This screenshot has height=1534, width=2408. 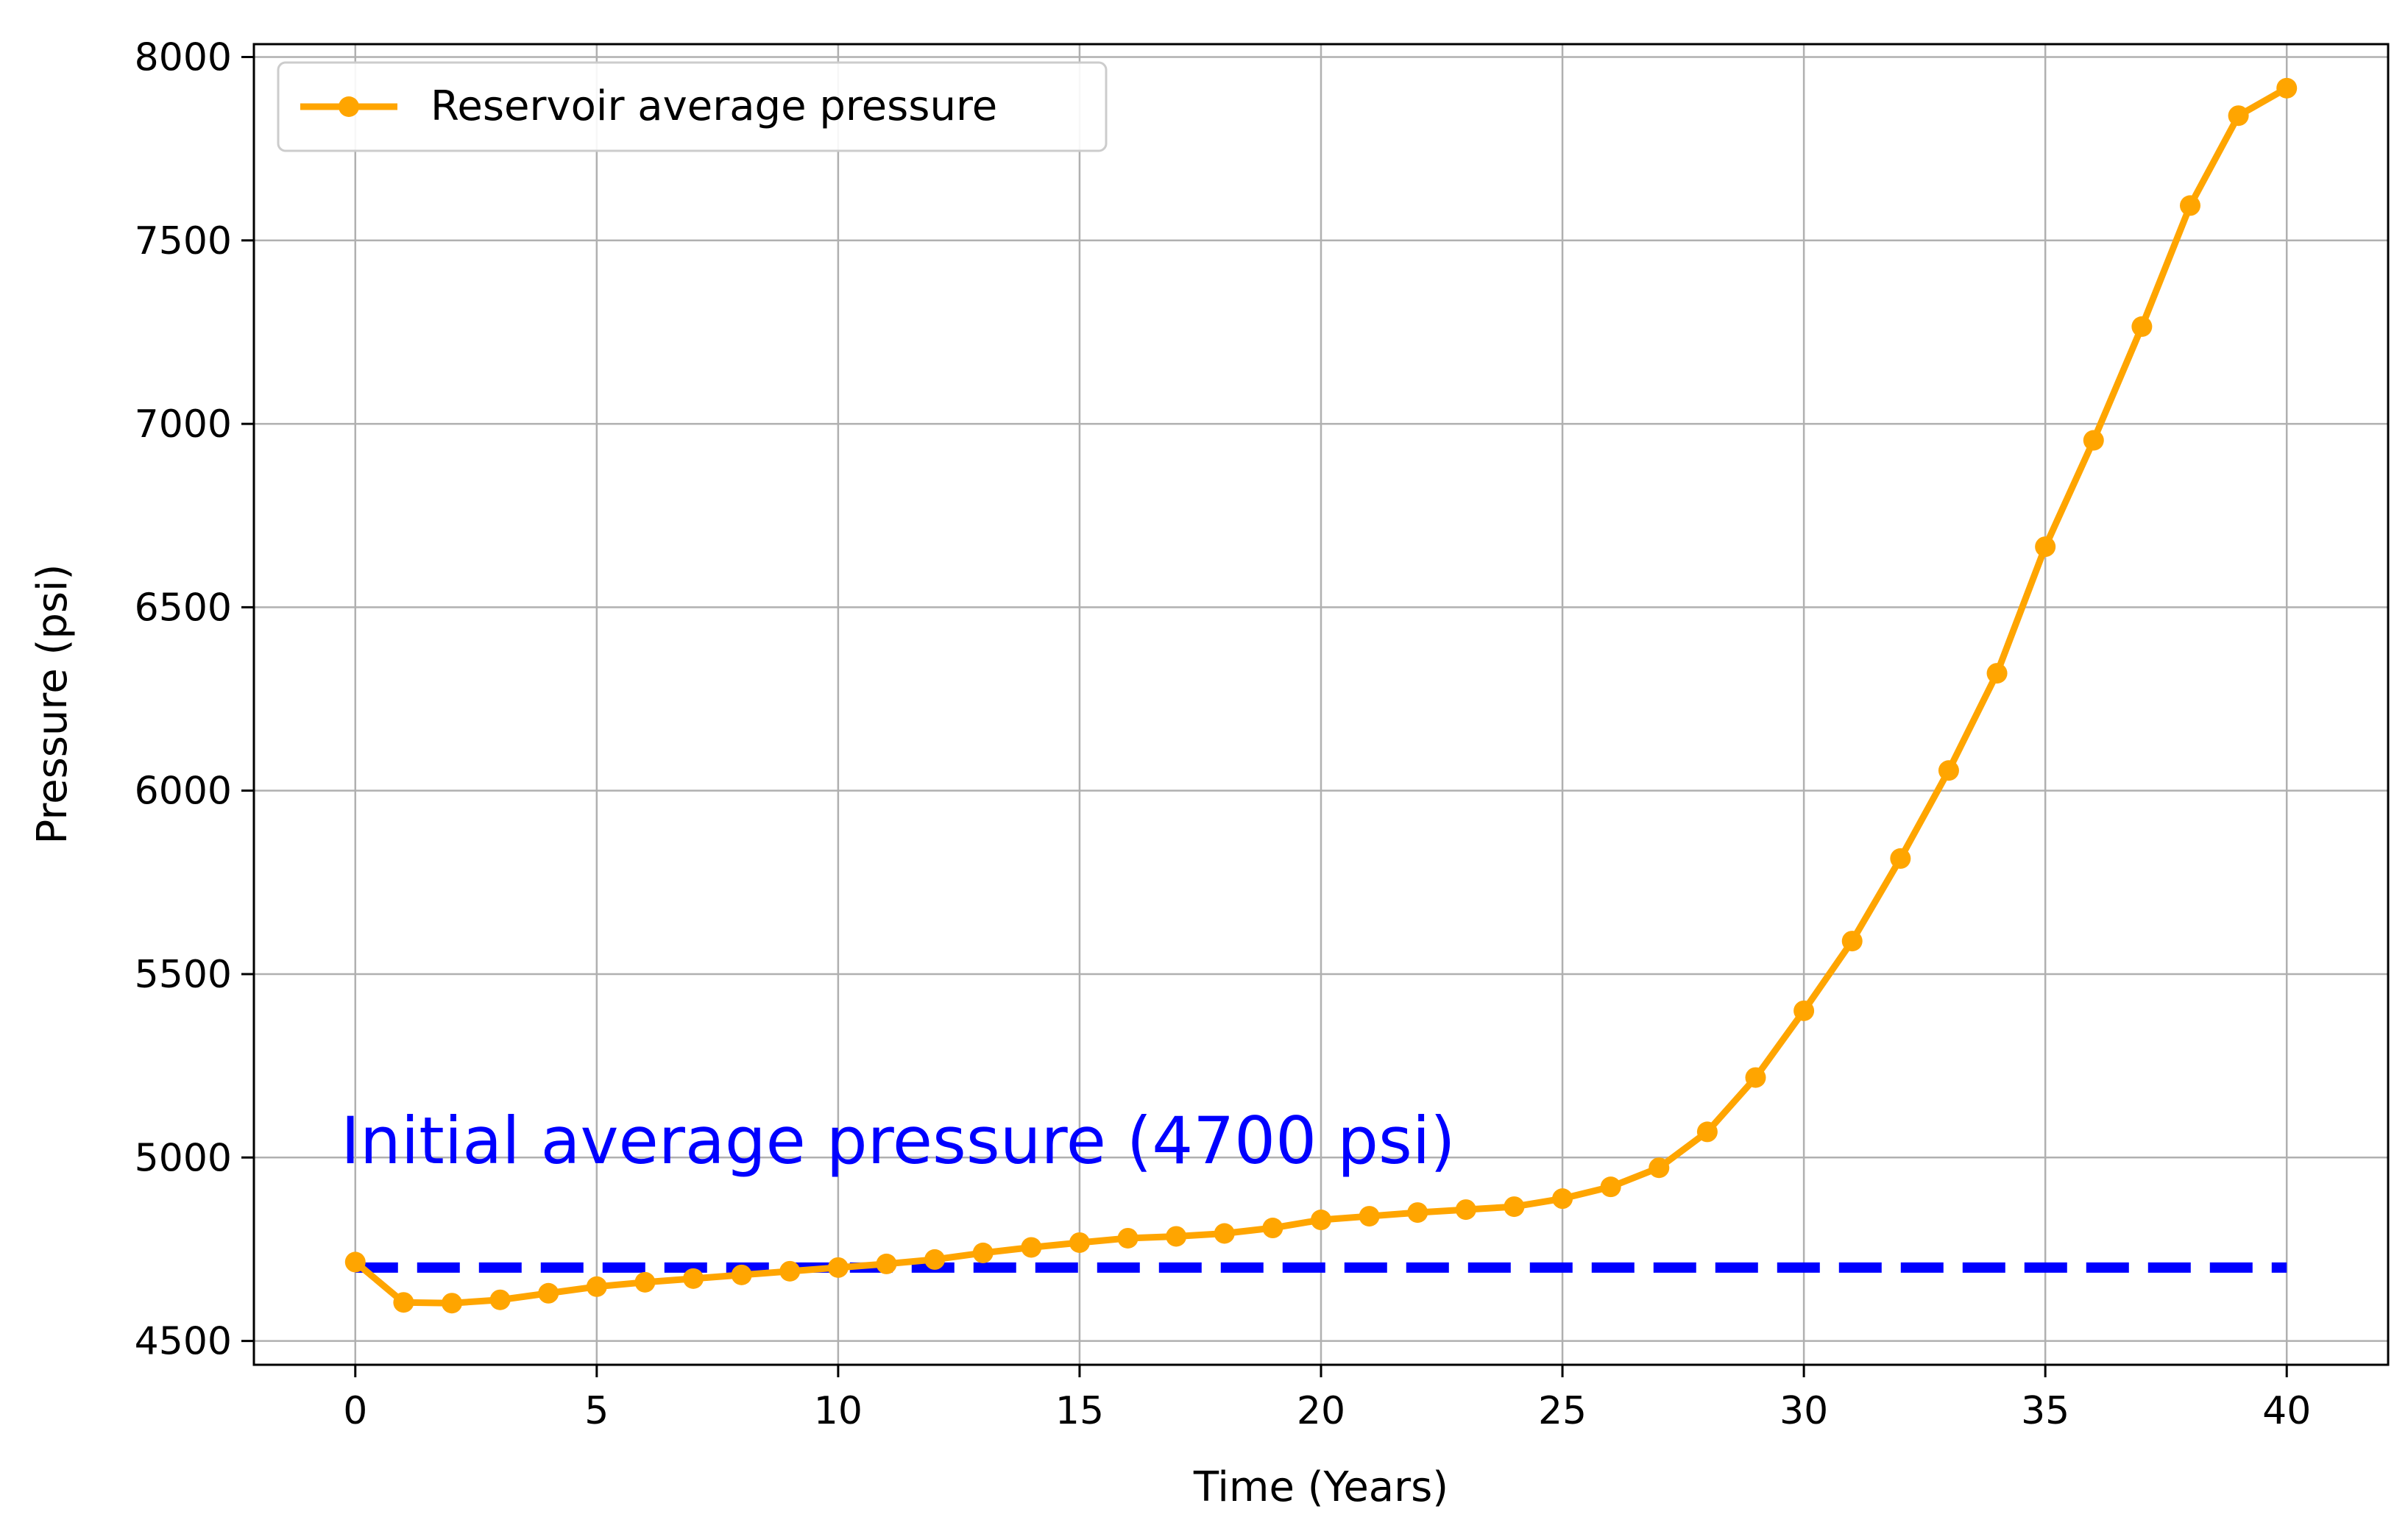 I want to click on y-tick-label: 8000, so click(x=183, y=57).